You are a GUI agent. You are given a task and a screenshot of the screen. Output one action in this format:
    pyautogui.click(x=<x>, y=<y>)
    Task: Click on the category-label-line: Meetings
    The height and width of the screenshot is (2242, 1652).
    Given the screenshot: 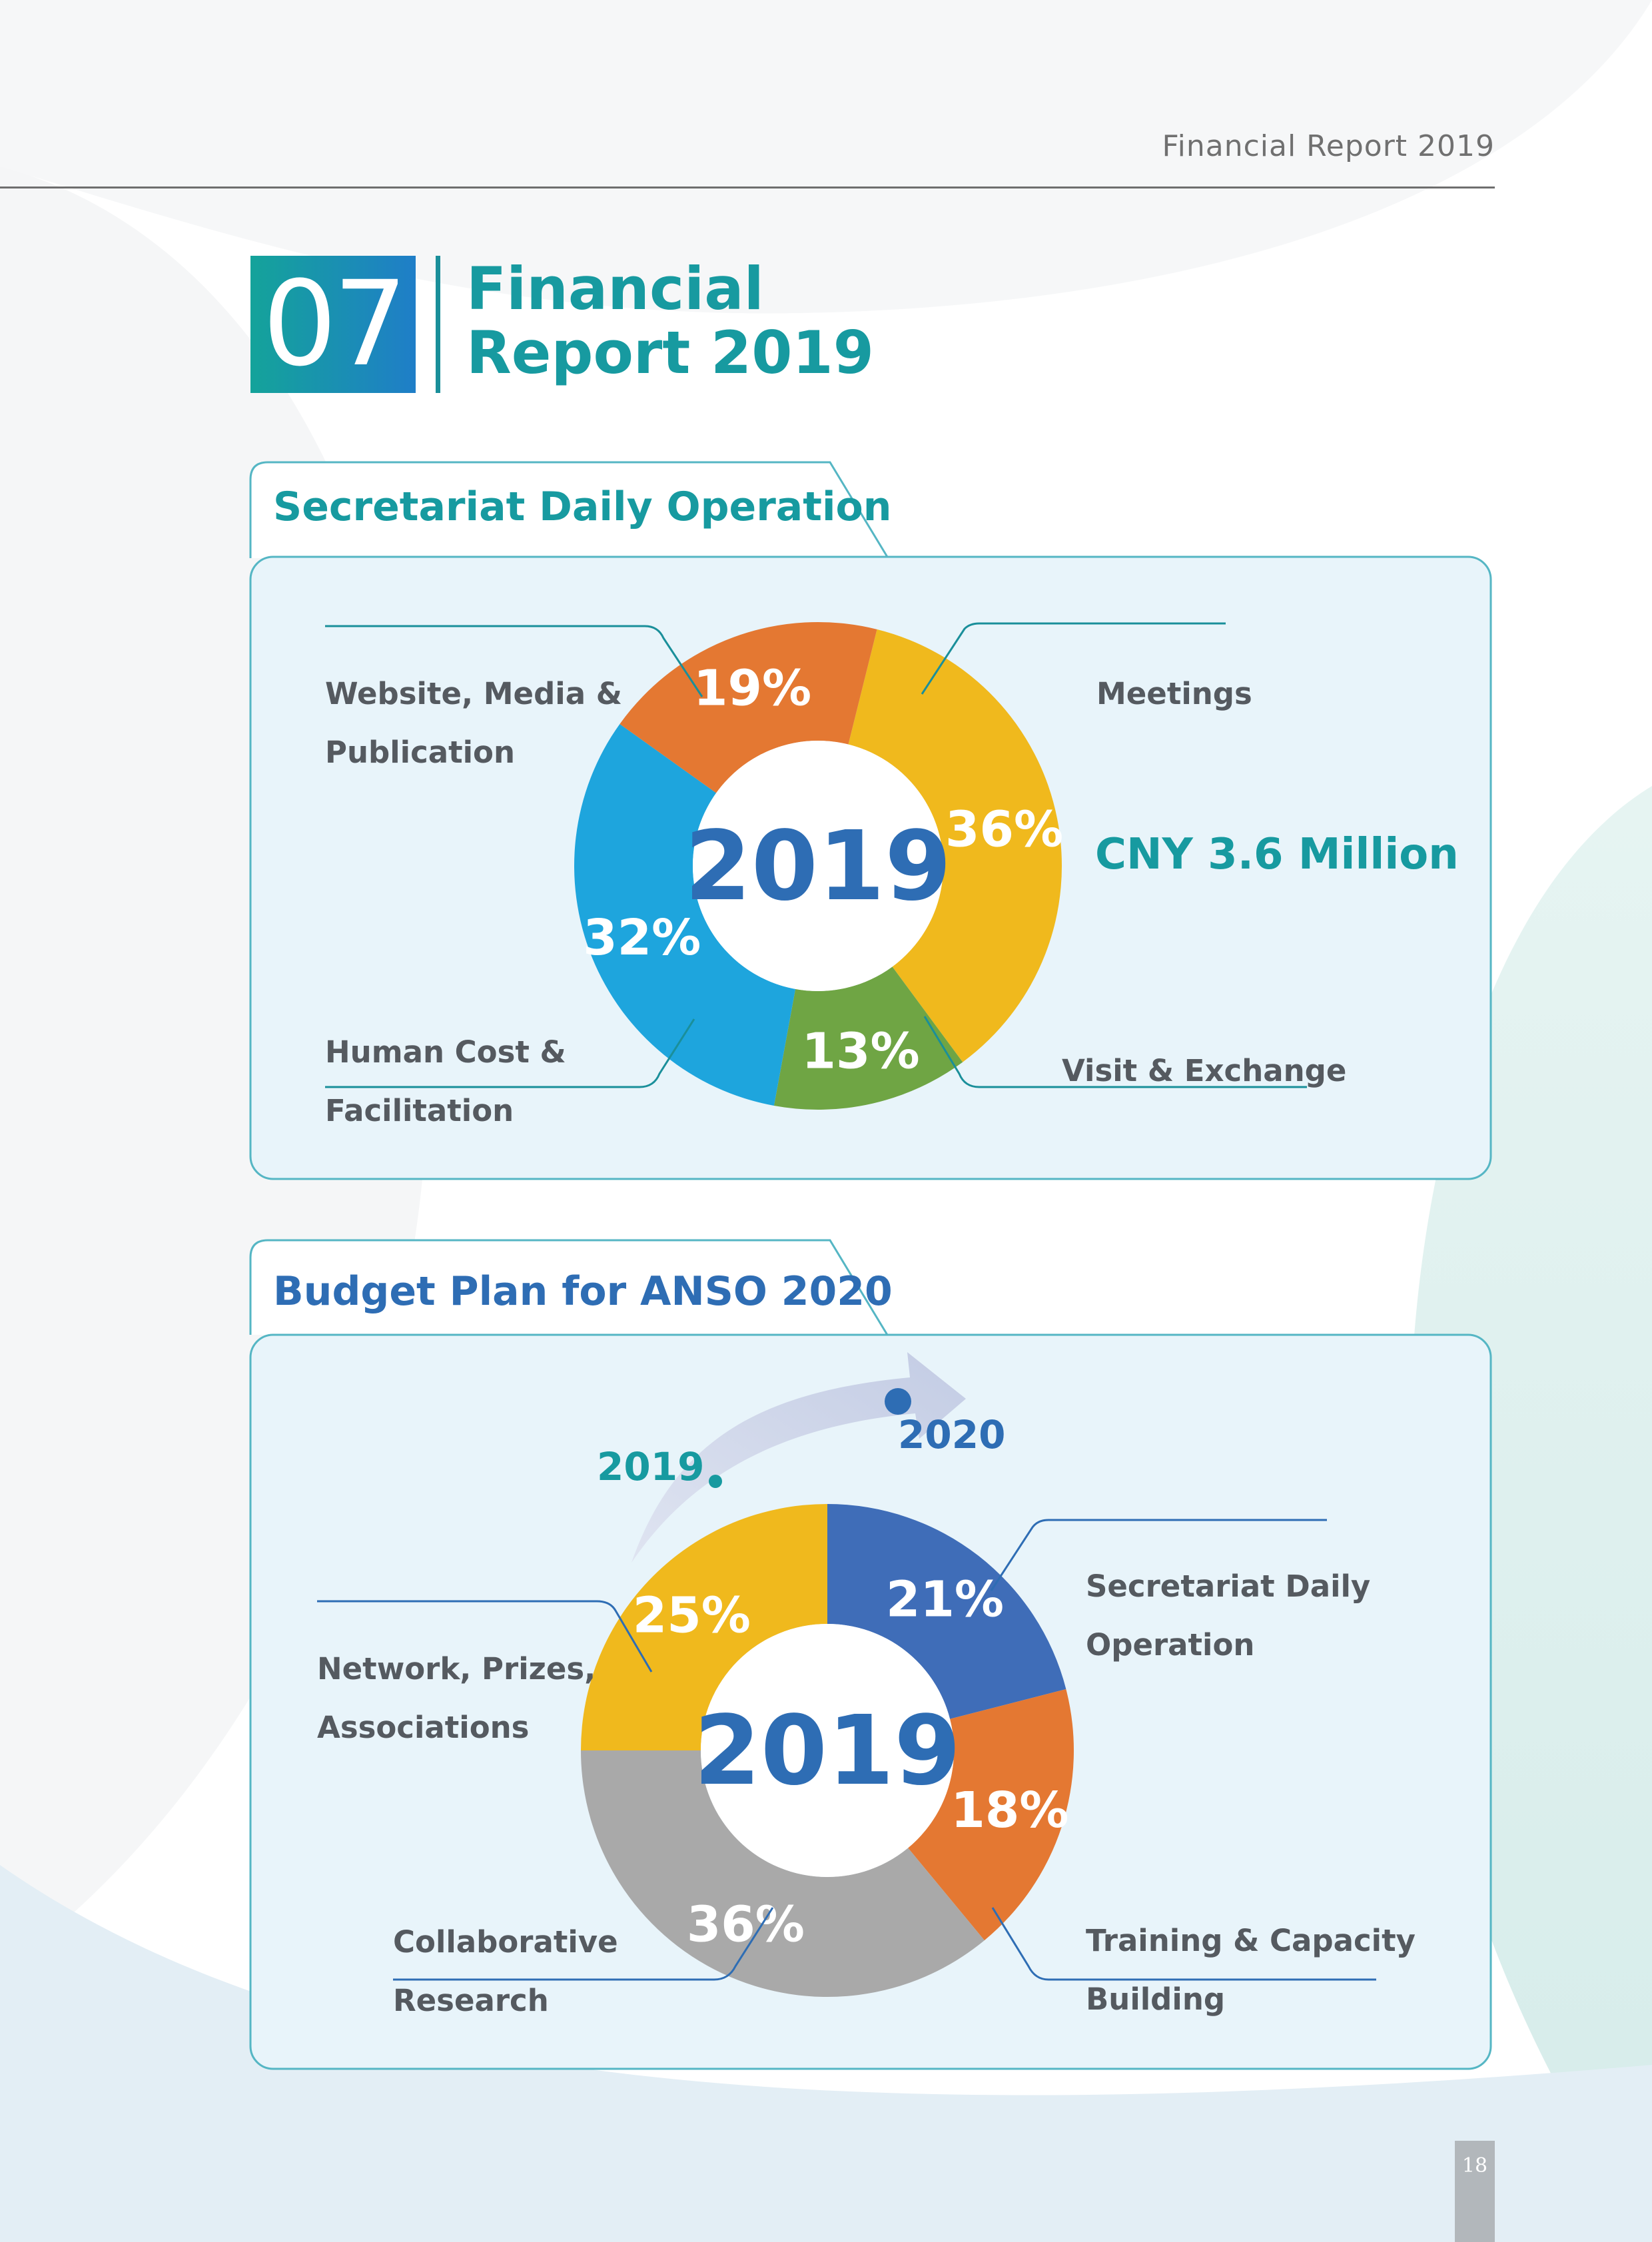 What is the action you would take?
    pyautogui.click(x=1174, y=693)
    